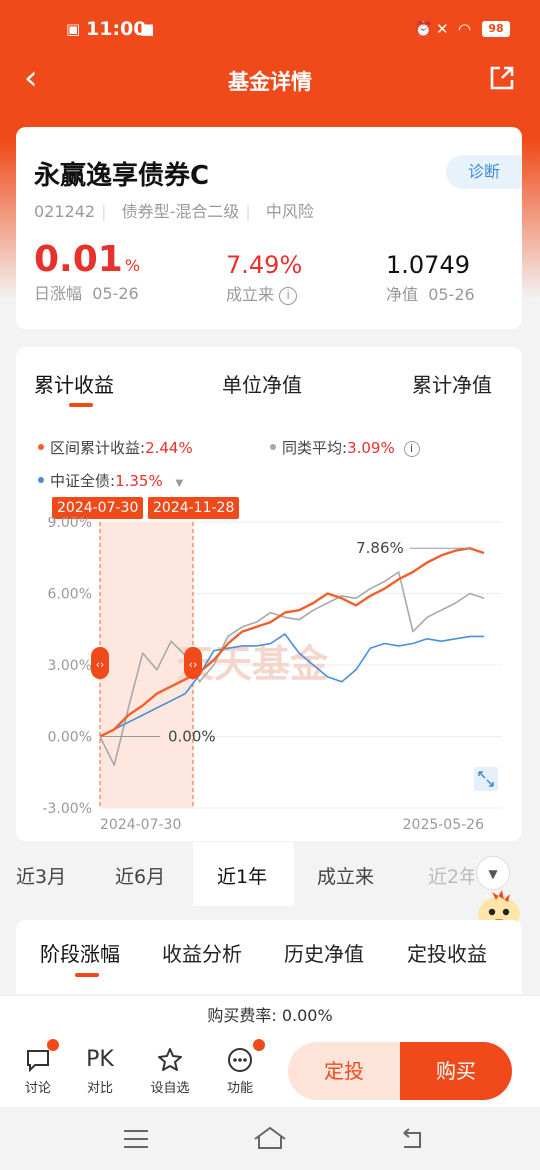  I want to click on range-handle-left: ‹›, so click(100, 663).